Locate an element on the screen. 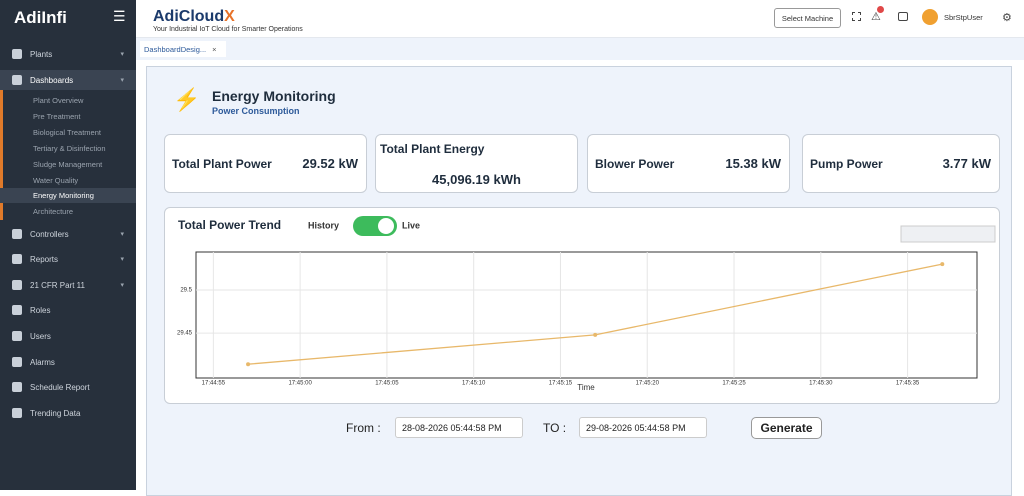 This screenshot has height=496, width=1024. submenu-item: Biological Treatment is located at coordinates (67, 132).